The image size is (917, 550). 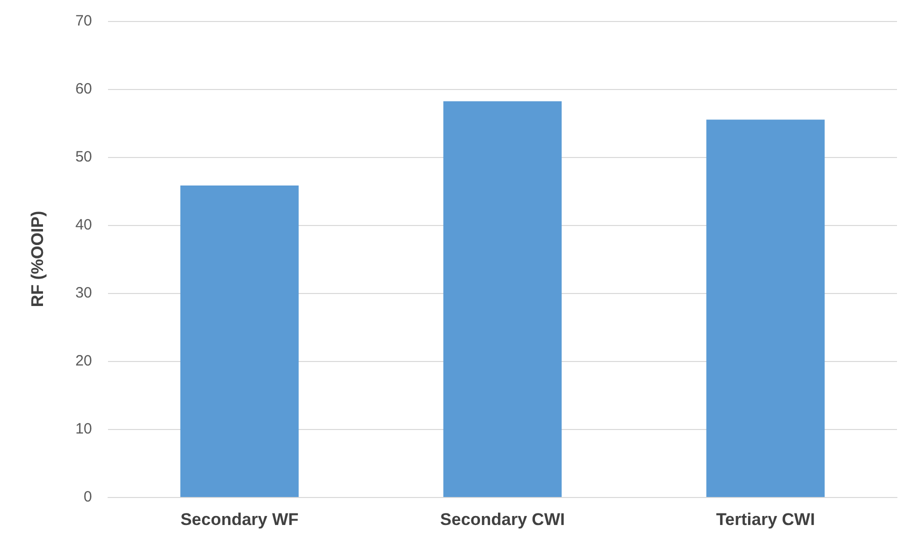 What do you see at coordinates (83, 21) in the screenshot?
I see `y-tick-label: 70` at bounding box center [83, 21].